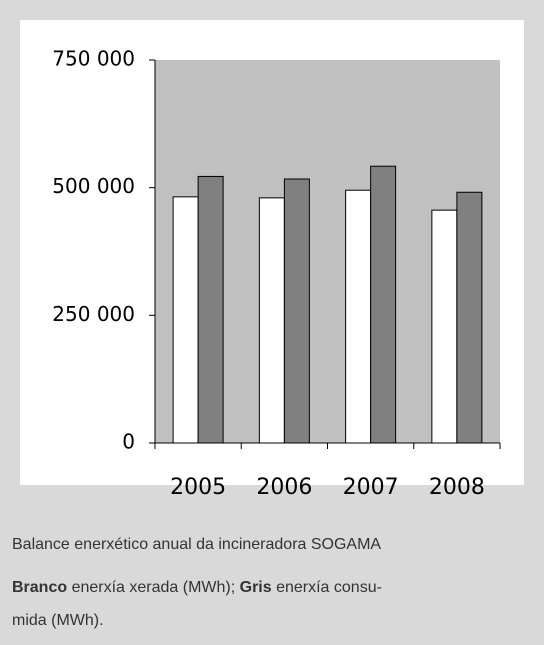  Describe the element at coordinates (371, 487) in the screenshot. I see `x-tick-label: 2007` at that location.